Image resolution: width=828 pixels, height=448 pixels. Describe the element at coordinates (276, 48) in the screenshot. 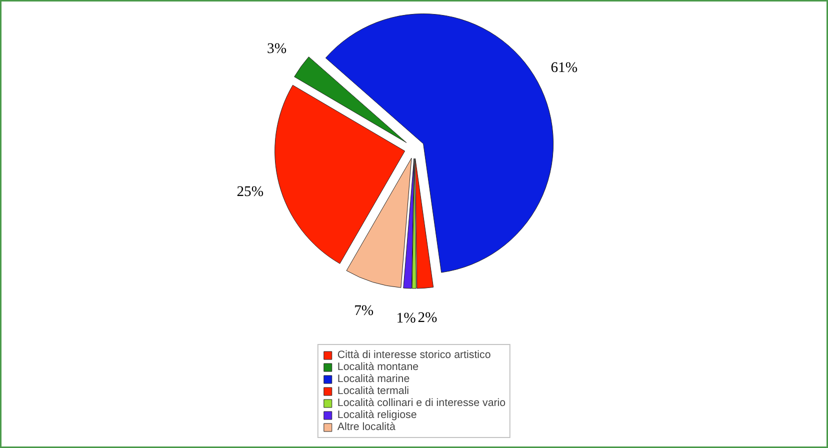

I see `data-label: 3%` at that location.